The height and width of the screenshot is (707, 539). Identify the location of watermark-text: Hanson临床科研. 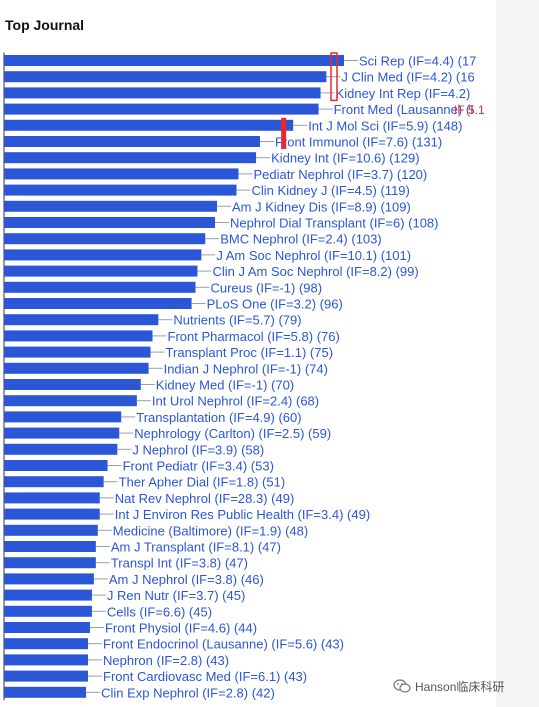
(460, 686).